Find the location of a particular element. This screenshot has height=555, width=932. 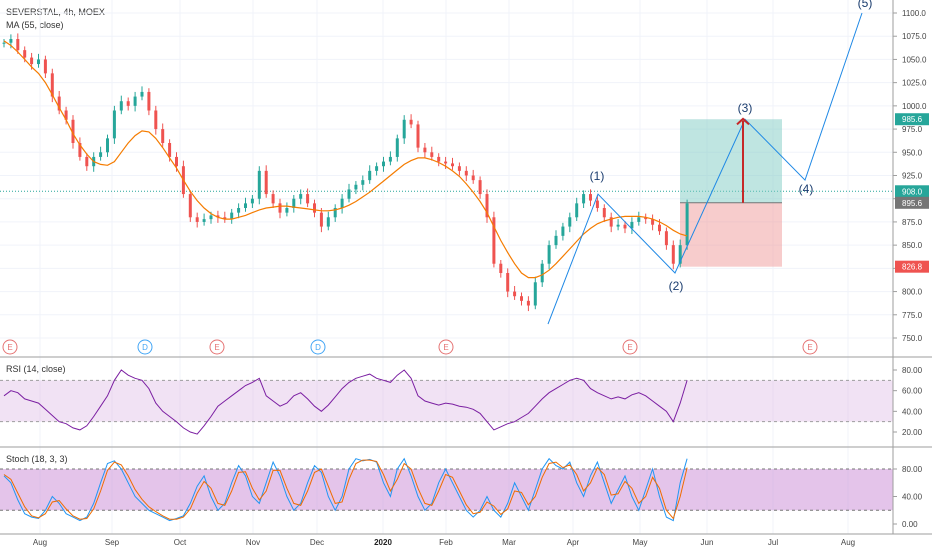

wave-label: (3) is located at coordinates (745, 108).